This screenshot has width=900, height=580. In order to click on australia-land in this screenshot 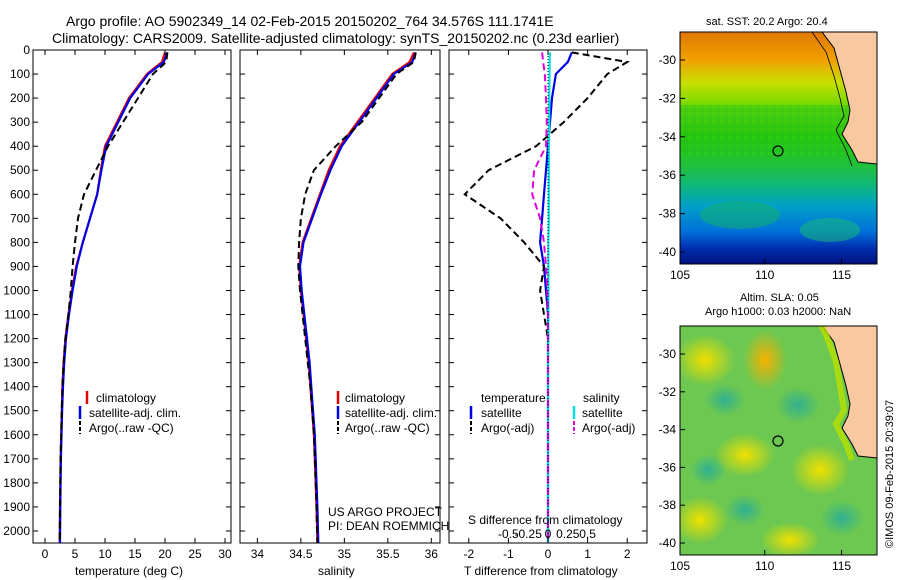, I will do `click(849, 392)`.